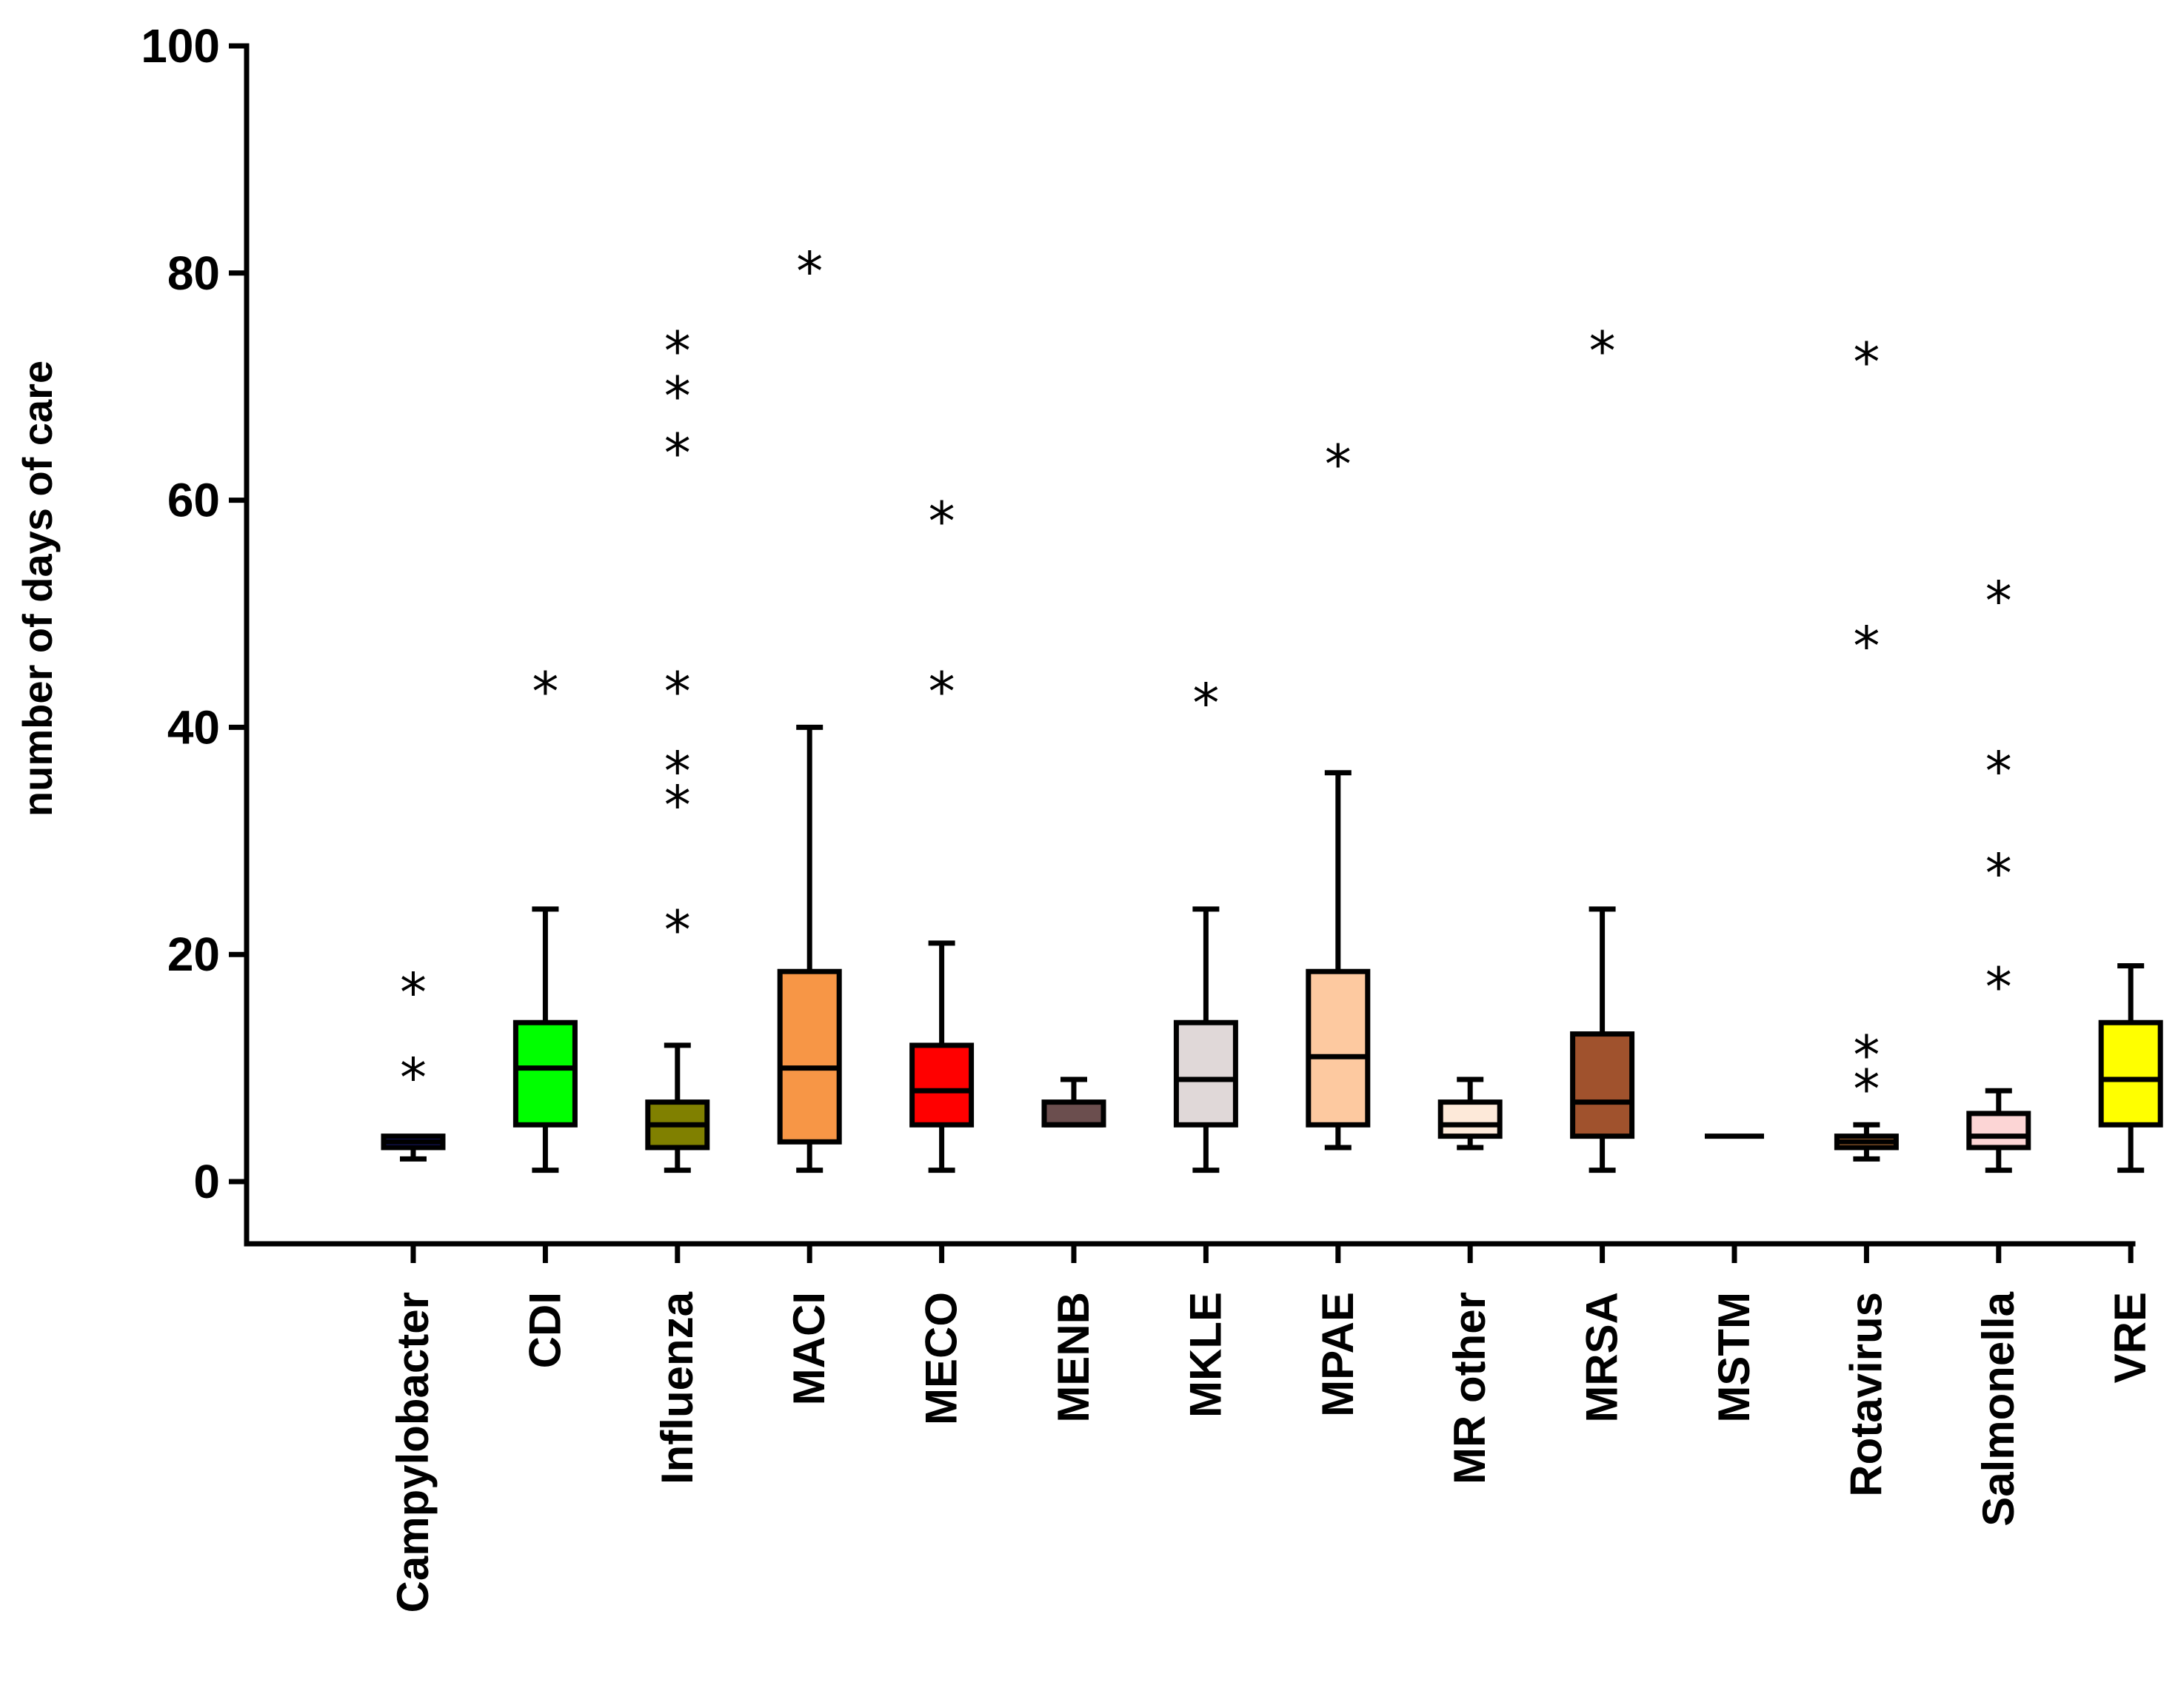  Describe the element at coordinates (809, 751) in the screenshot. I see `box-group-maci: *` at that location.